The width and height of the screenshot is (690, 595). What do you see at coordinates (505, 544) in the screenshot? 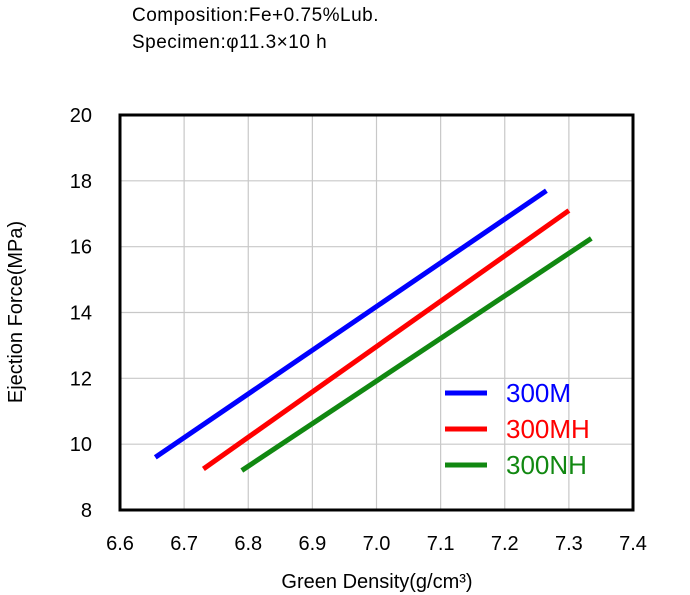
I see `x-tick-label: 7.2` at bounding box center [505, 544].